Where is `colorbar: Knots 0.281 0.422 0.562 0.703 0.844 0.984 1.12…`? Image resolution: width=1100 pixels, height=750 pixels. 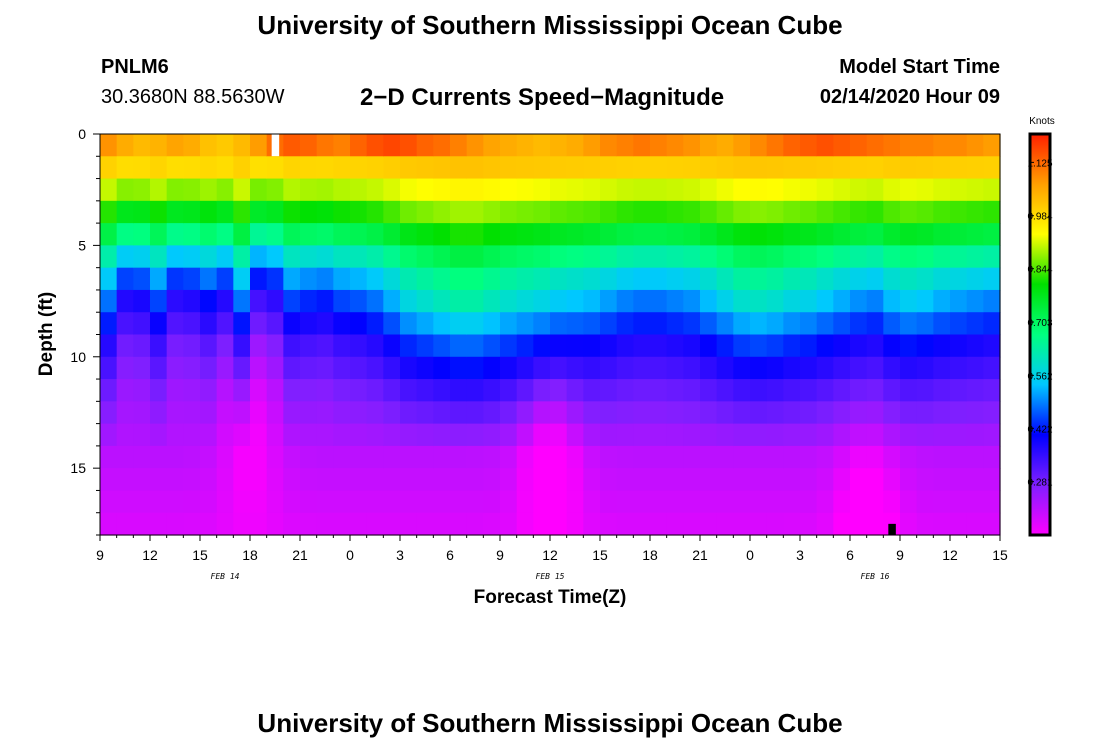 colorbar: Knots 0.281 0.422 0.562 0.703 0.844 0.984 1.12… is located at coordinates (1041, 326).